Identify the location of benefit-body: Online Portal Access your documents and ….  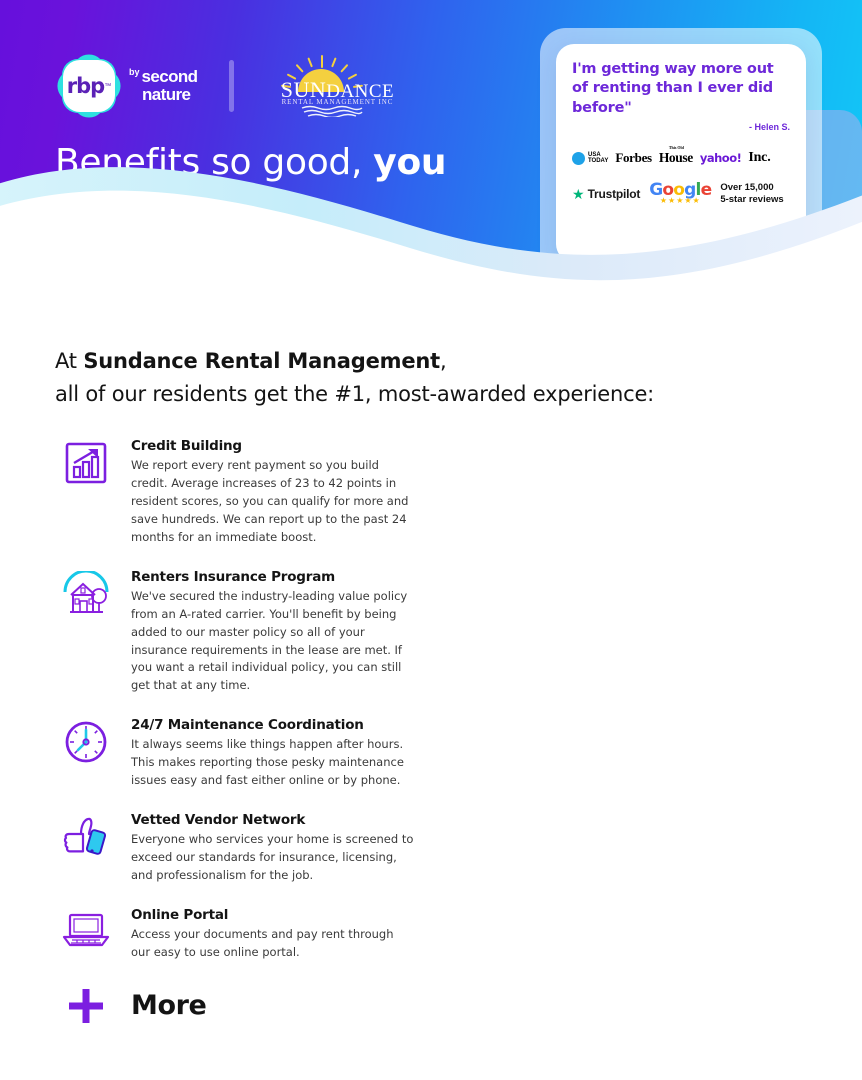
(266, 934).